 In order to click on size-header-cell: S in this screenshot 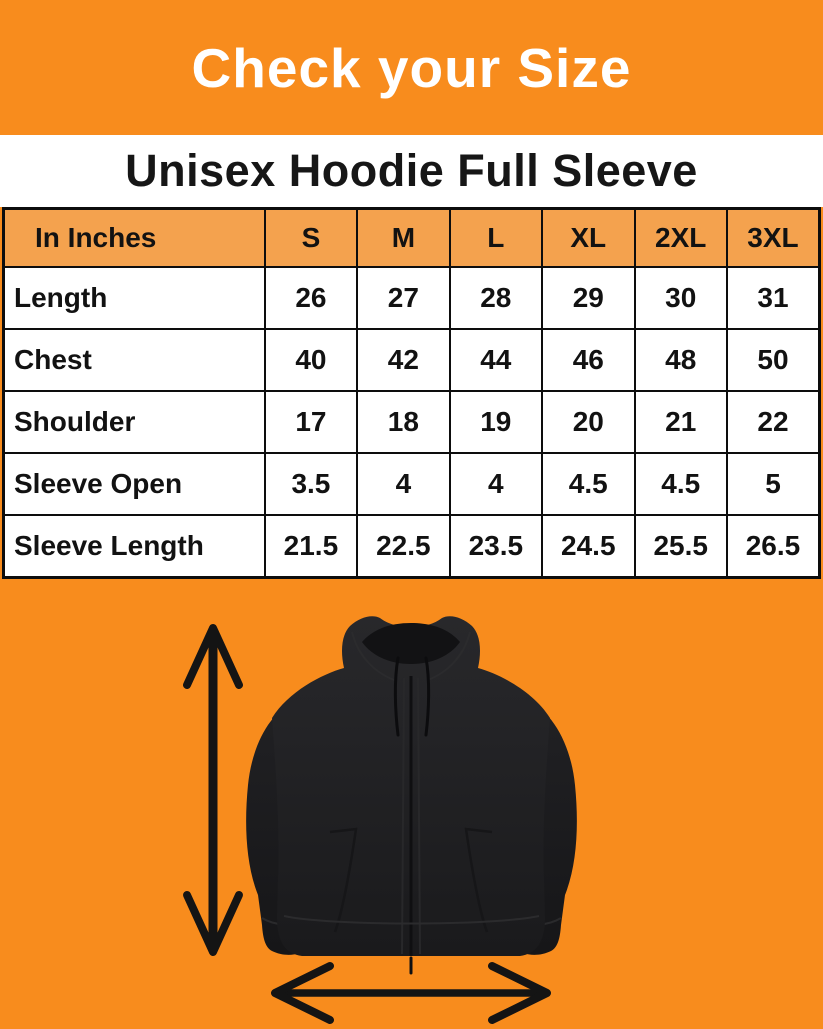, I will do `click(311, 237)`.